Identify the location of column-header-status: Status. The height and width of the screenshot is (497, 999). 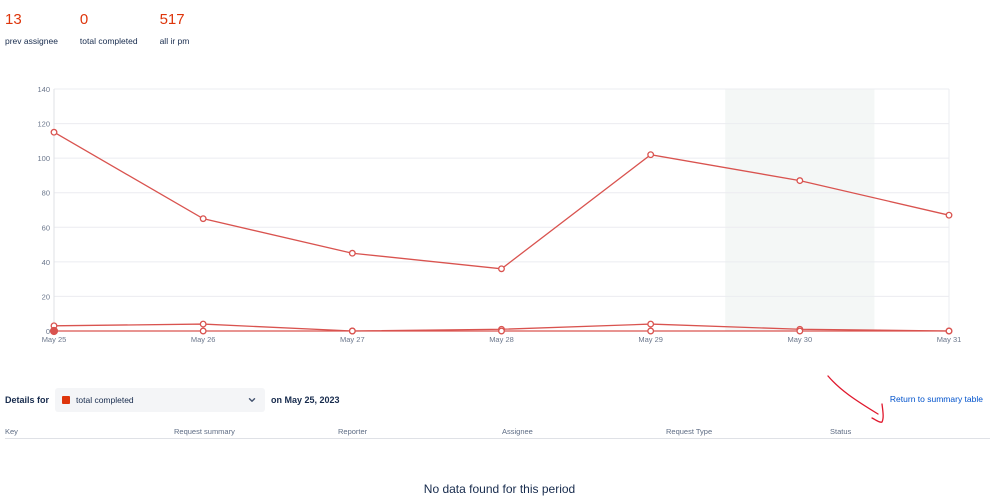
(841, 431).